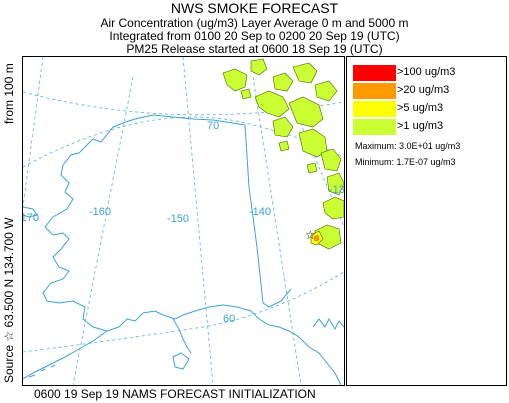  Describe the element at coordinates (9, 93) in the screenshot. I see `height-label: from 100 m` at that location.